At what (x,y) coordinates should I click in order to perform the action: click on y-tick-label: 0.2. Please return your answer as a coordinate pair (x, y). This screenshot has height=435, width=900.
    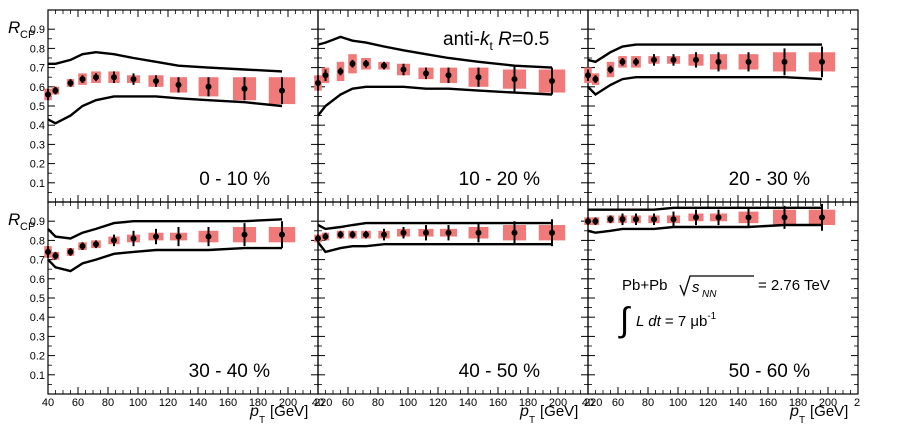
    Looking at the image, I should click on (37, 357).